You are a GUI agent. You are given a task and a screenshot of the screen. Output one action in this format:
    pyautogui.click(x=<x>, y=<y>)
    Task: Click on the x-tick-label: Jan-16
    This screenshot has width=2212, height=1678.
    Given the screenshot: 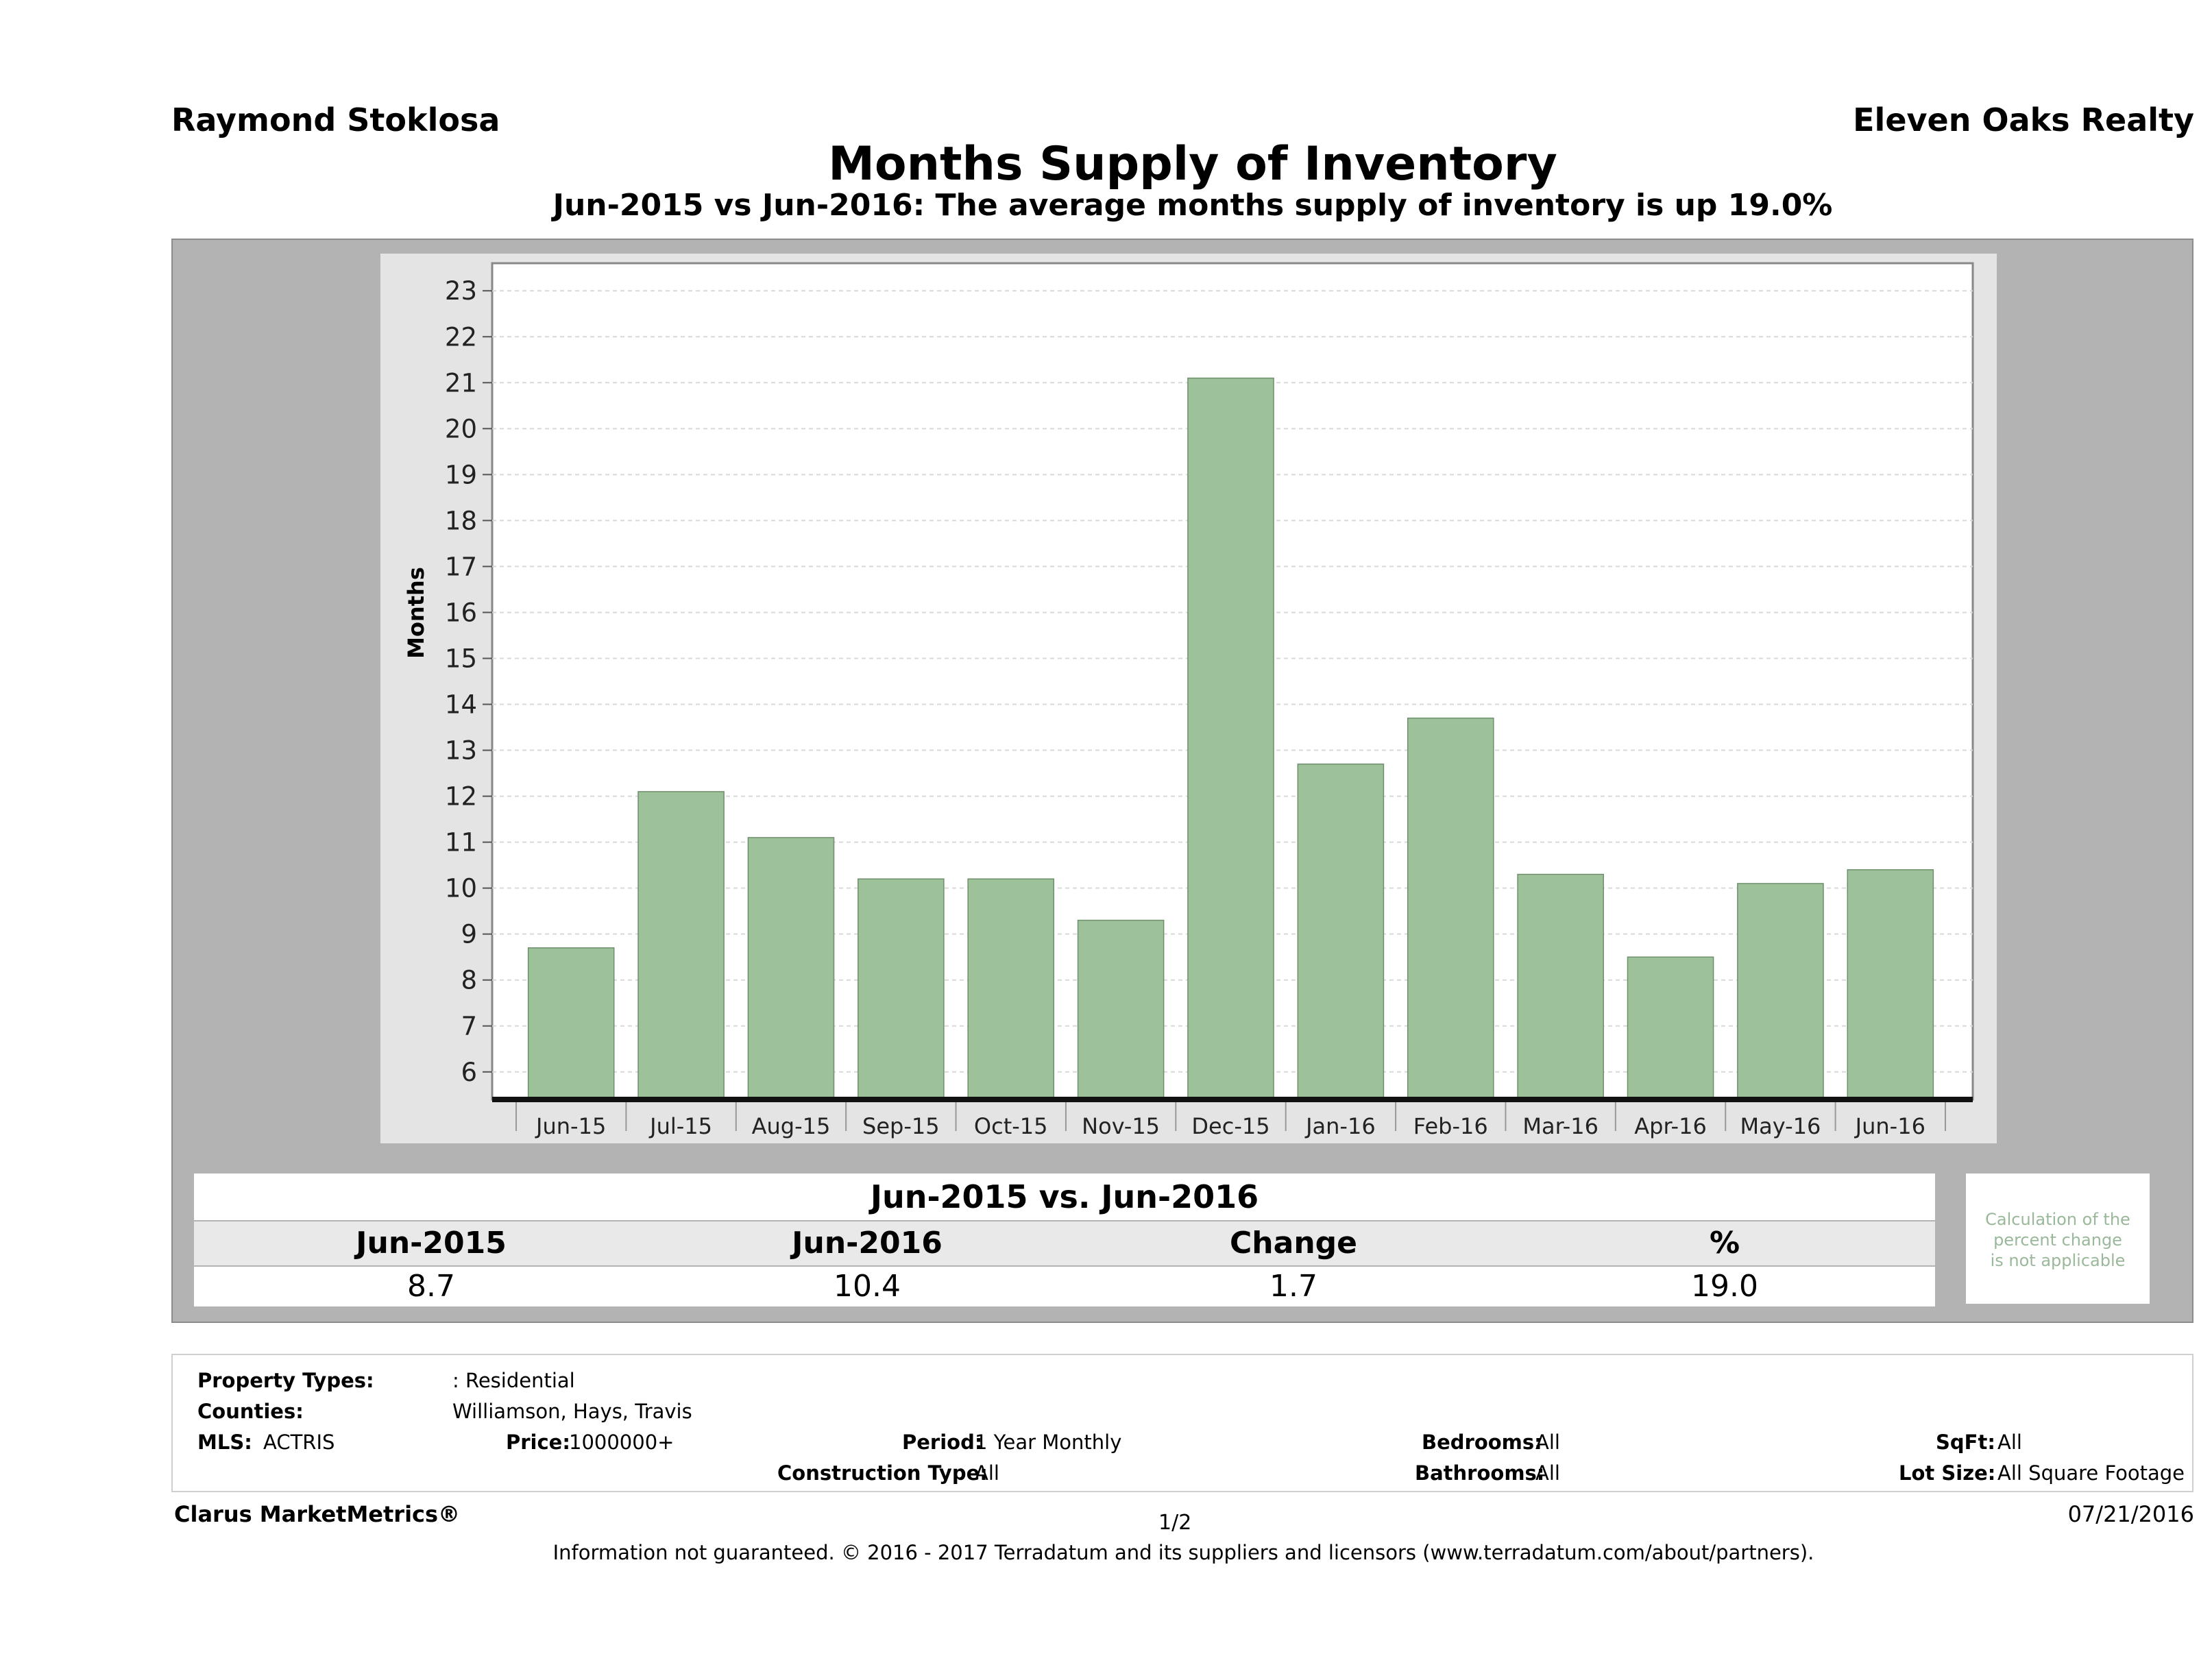 What is the action you would take?
    pyautogui.click(x=1340, y=1126)
    